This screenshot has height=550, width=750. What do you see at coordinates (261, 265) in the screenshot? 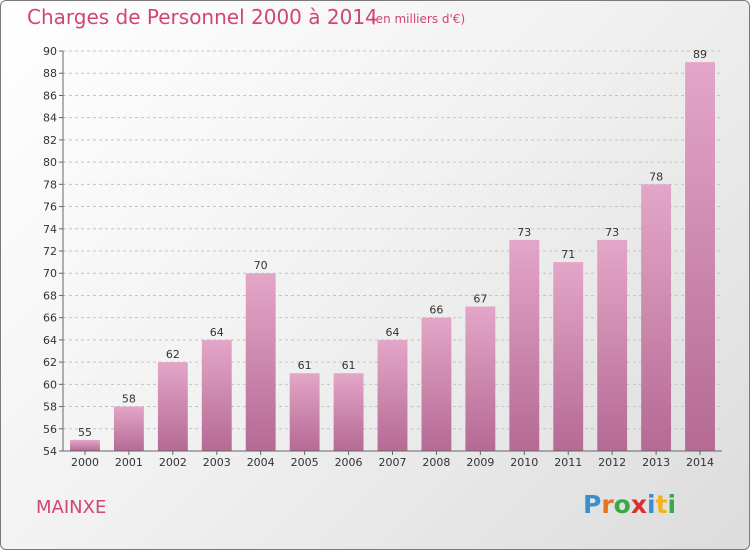
I see `data-label: 70` at bounding box center [261, 265].